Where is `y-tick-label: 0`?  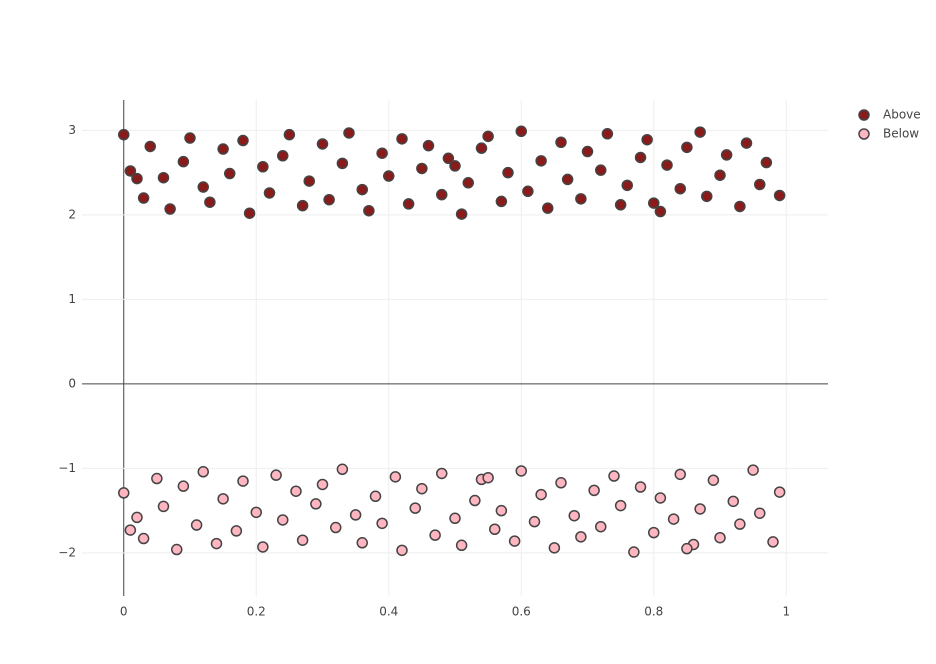 y-tick-label: 0 is located at coordinates (72, 383).